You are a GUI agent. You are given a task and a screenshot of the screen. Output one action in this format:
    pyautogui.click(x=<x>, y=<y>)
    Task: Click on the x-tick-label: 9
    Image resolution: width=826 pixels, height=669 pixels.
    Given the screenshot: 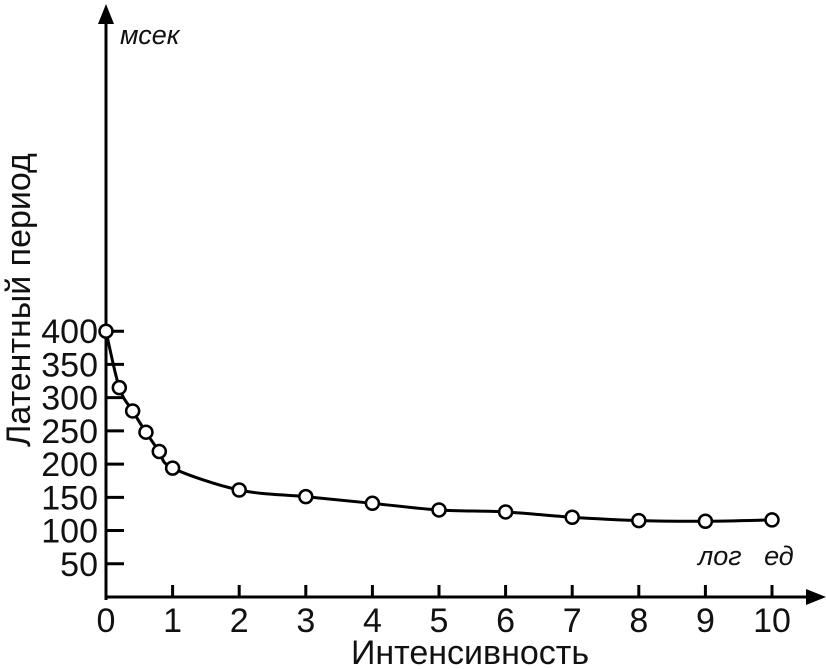 What is the action you would take?
    pyautogui.click(x=705, y=621)
    